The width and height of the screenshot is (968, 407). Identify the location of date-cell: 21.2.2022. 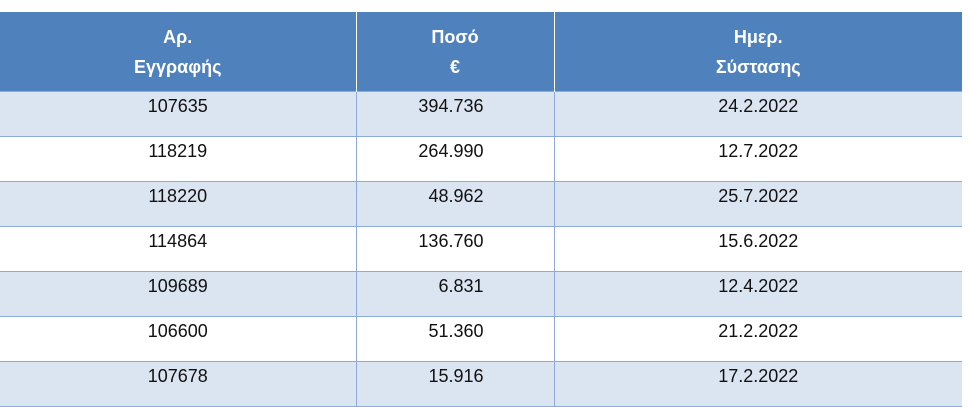
(758, 339).